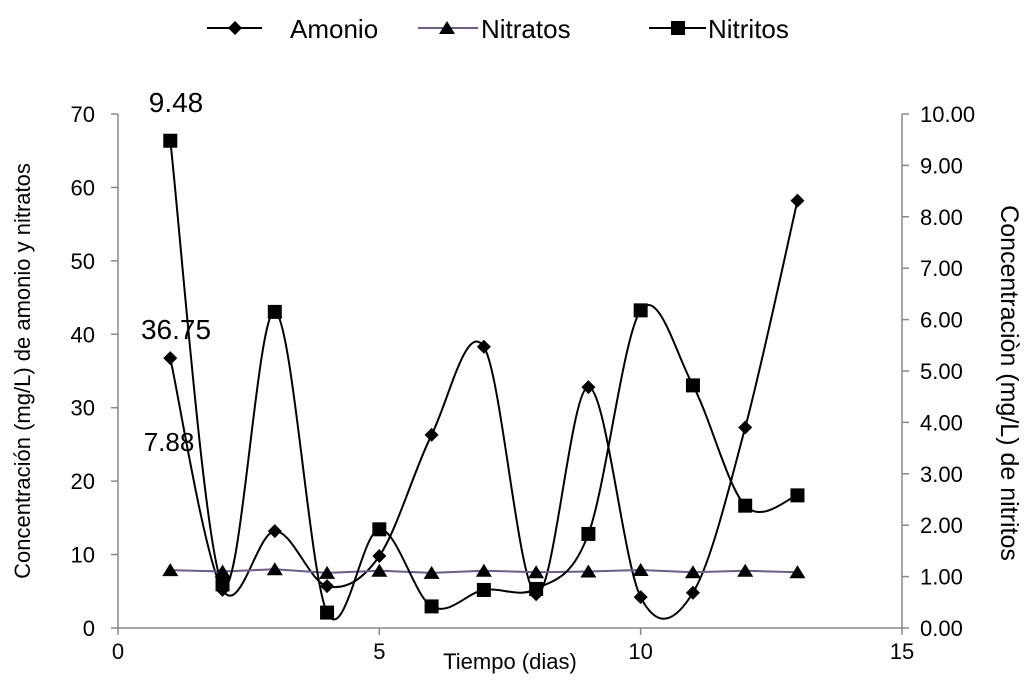 The height and width of the screenshot is (682, 1025). I want to click on y-right-tick-label: 4.00, so click(941, 422).